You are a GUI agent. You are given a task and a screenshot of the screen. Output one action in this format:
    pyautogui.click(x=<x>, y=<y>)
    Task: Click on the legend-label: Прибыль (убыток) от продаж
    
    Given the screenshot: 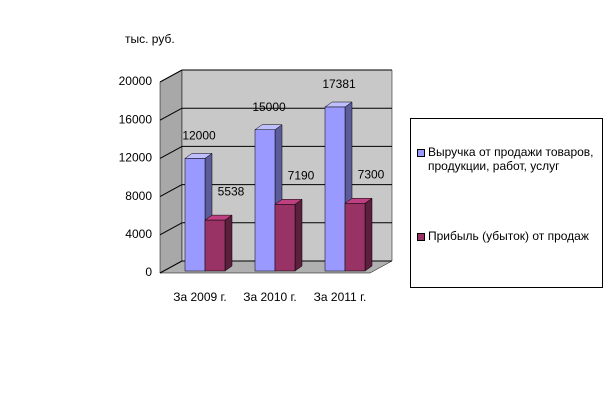 What is the action you would take?
    pyautogui.click(x=508, y=236)
    